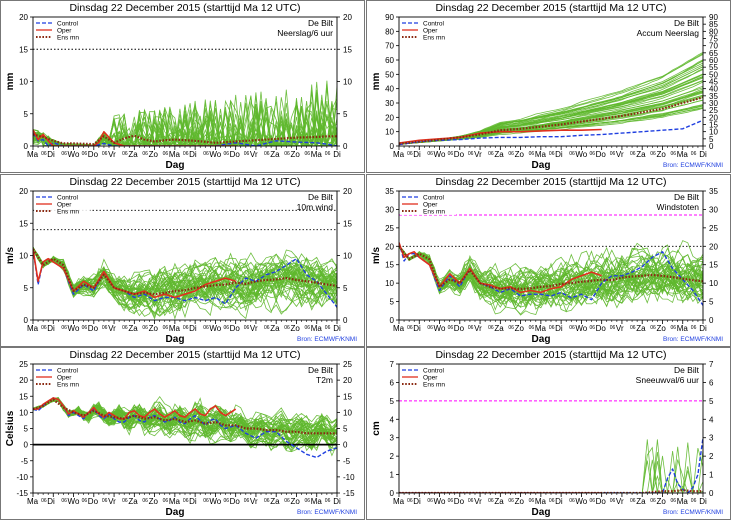  I want to click on y-tick-label-right: 35, so click(713, 96).